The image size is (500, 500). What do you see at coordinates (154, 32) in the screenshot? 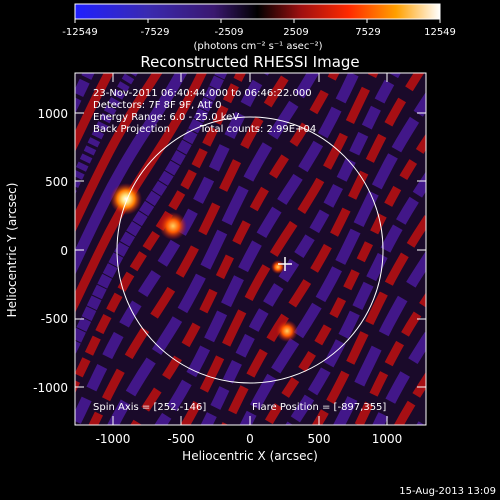
I see `colorbar-tick-label: -7529` at bounding box center [154, 32].